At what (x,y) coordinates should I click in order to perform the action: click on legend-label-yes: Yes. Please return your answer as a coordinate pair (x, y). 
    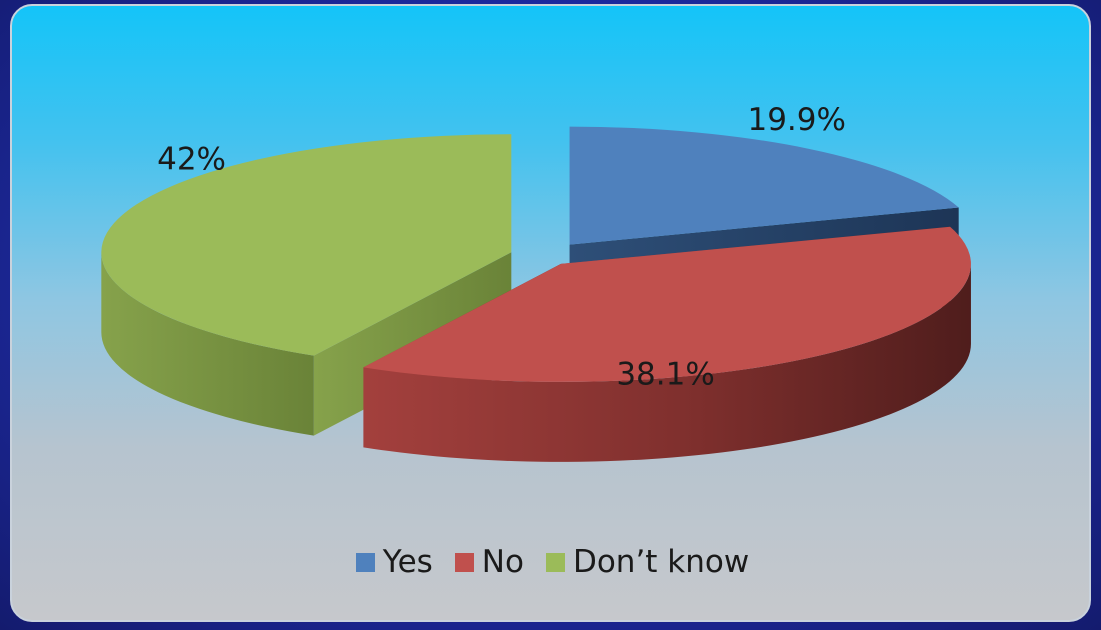
    Looking at the image, I should click on (407, 562).